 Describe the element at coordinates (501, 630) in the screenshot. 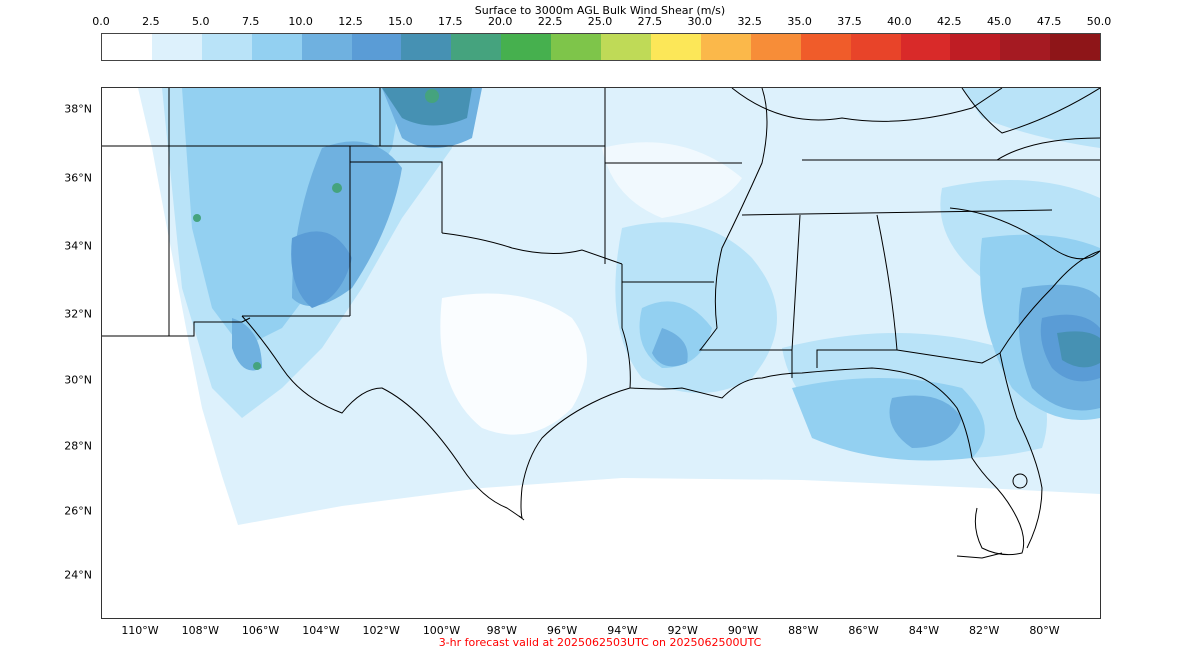

I see `longitude-label: 98°W` at that location.